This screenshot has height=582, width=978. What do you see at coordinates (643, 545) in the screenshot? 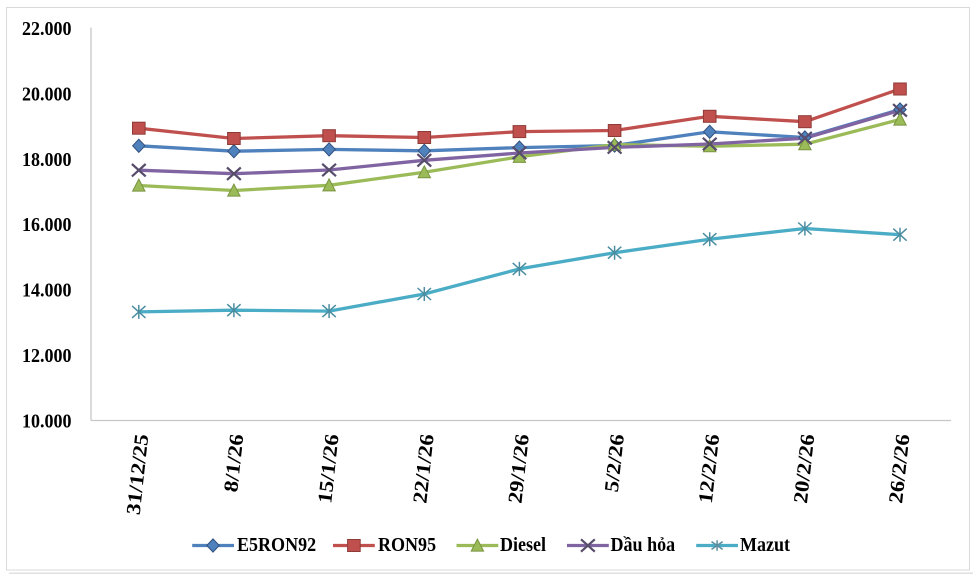
I see `svg-text: Dầu hỏa` at bounding box center [643, 545].